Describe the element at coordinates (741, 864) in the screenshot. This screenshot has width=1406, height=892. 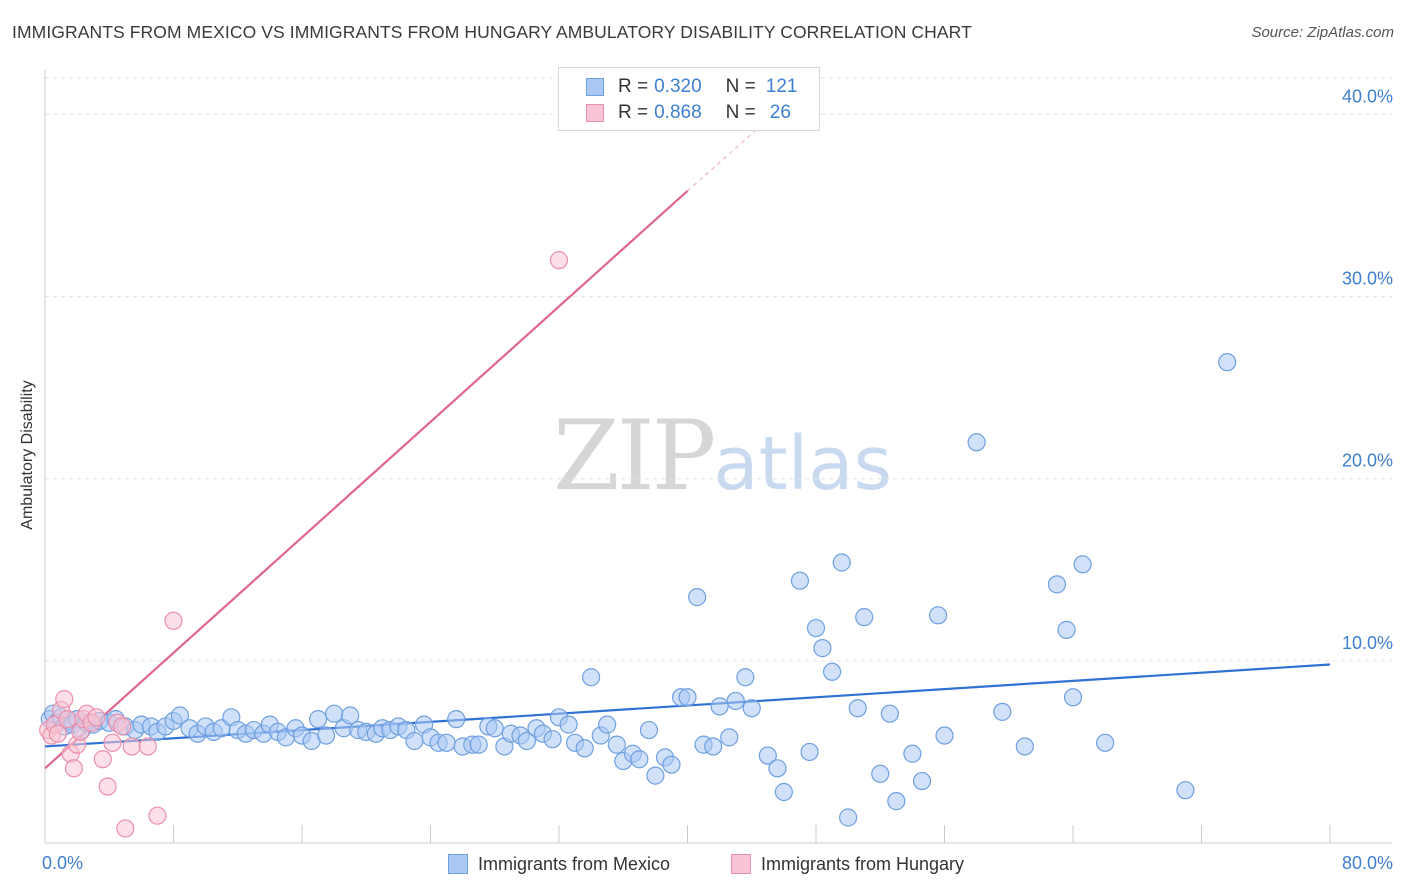
I see `bottom-legend-swatch-hungary` at that location.